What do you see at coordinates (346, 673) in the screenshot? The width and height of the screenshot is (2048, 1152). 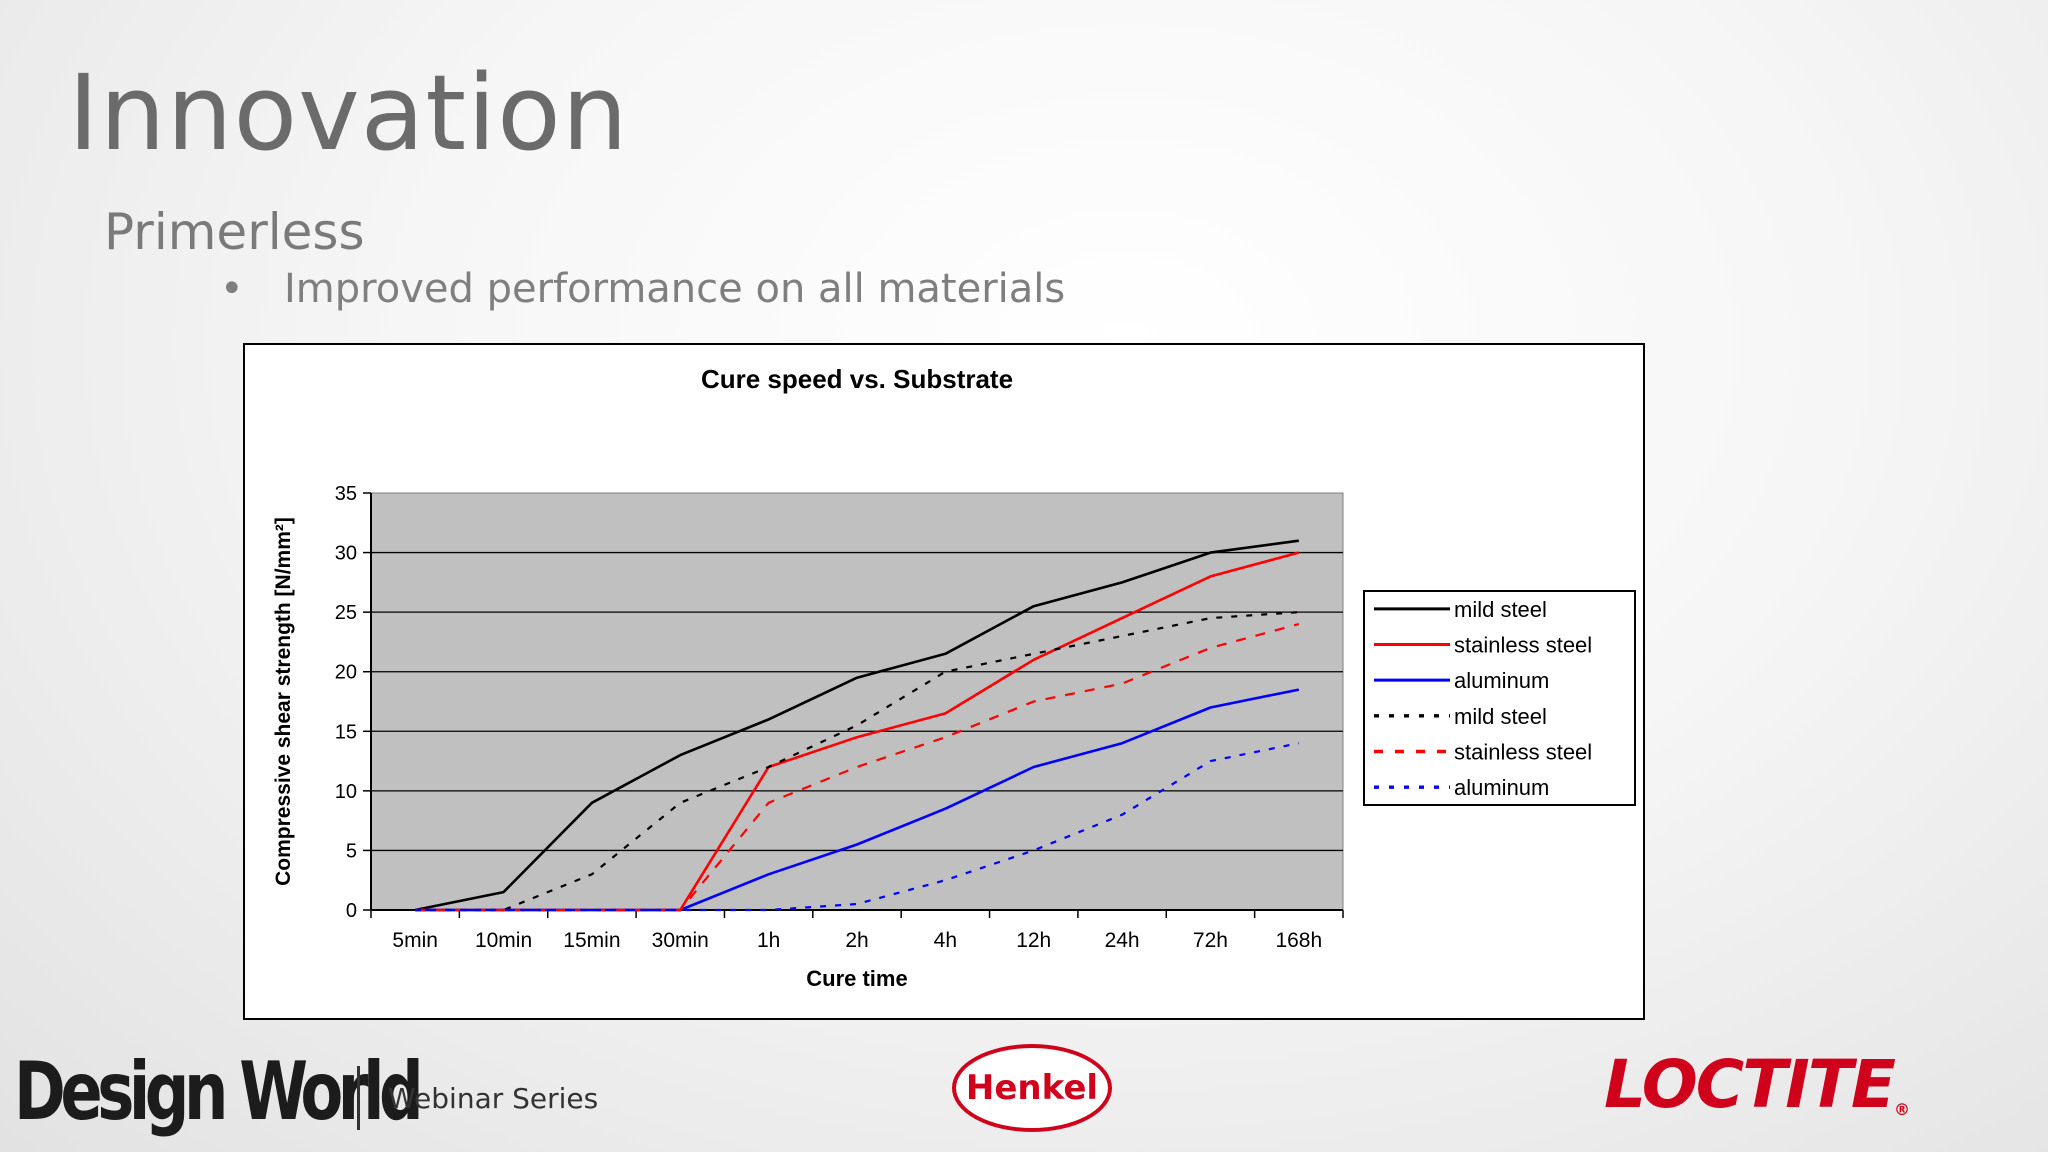 I see `y-tick-label-20: 20` at bounding box center [346, 673].